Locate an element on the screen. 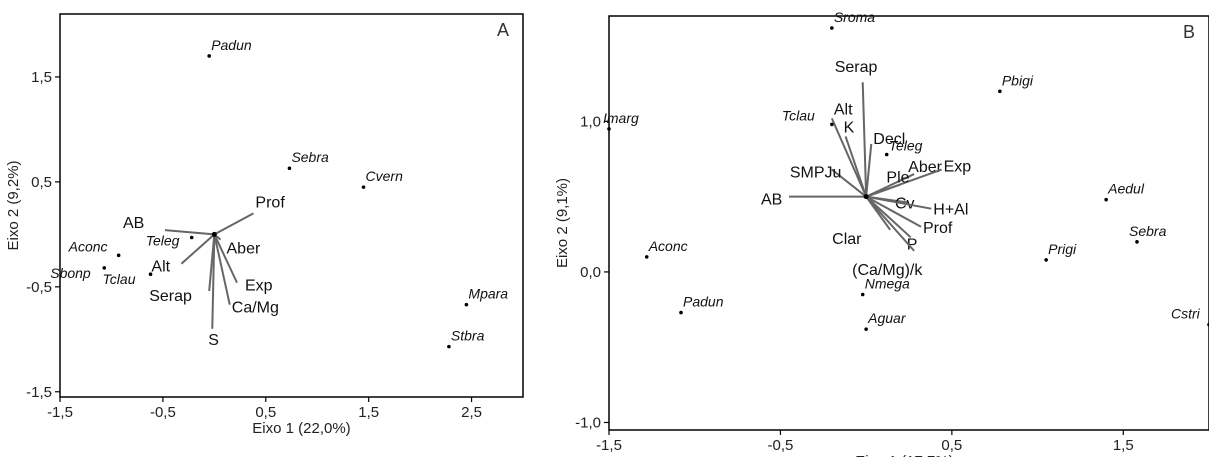 The width and height of the screenshot is (1209, 457). point-imarg is located at coordinates (609, 129).